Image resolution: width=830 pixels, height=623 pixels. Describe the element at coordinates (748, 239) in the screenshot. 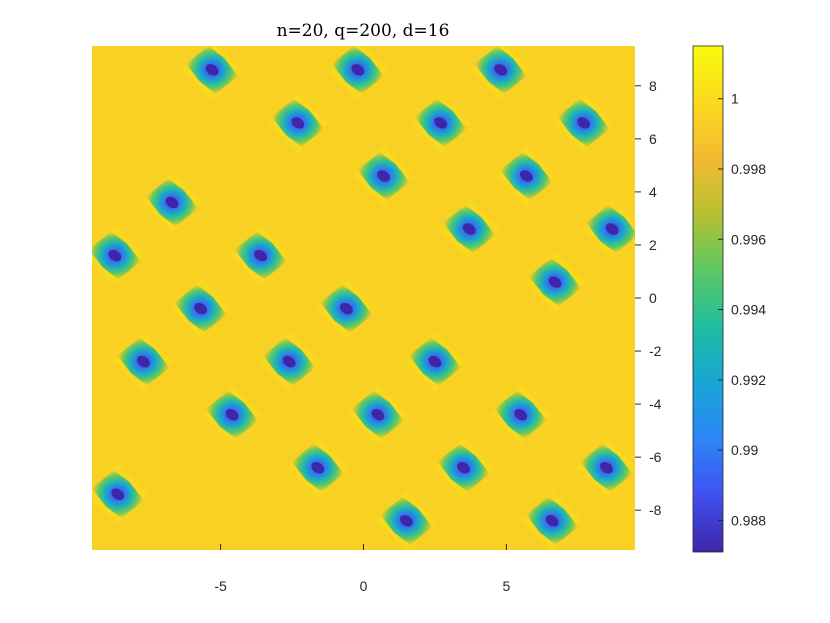

I see `colorbar-tick-label: 0.996` at that location.